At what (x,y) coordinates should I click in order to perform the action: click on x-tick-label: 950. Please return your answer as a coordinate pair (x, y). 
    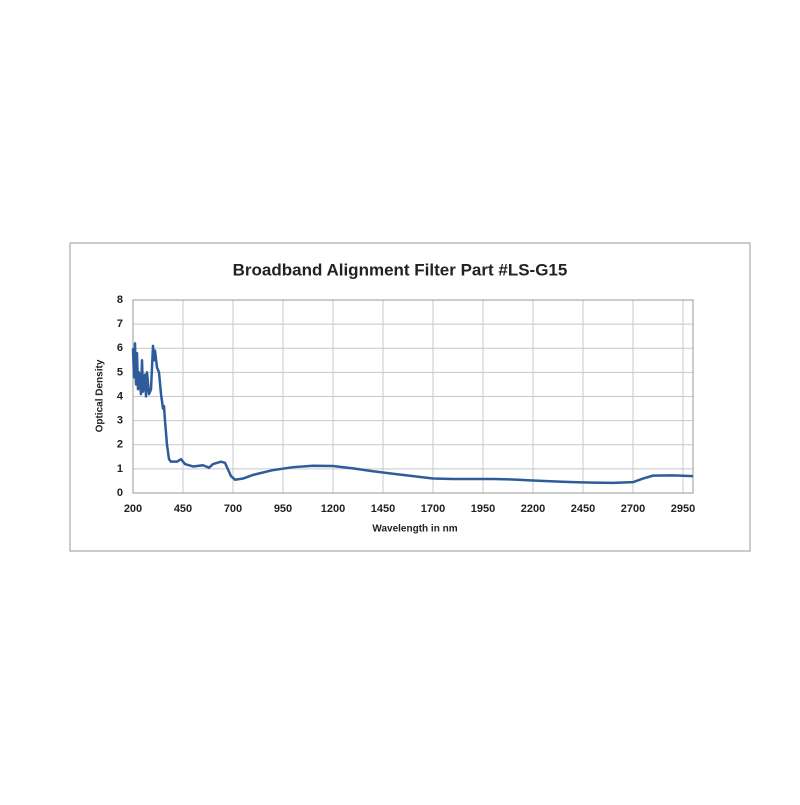
    Looking at the image, I should click on (283, 509).